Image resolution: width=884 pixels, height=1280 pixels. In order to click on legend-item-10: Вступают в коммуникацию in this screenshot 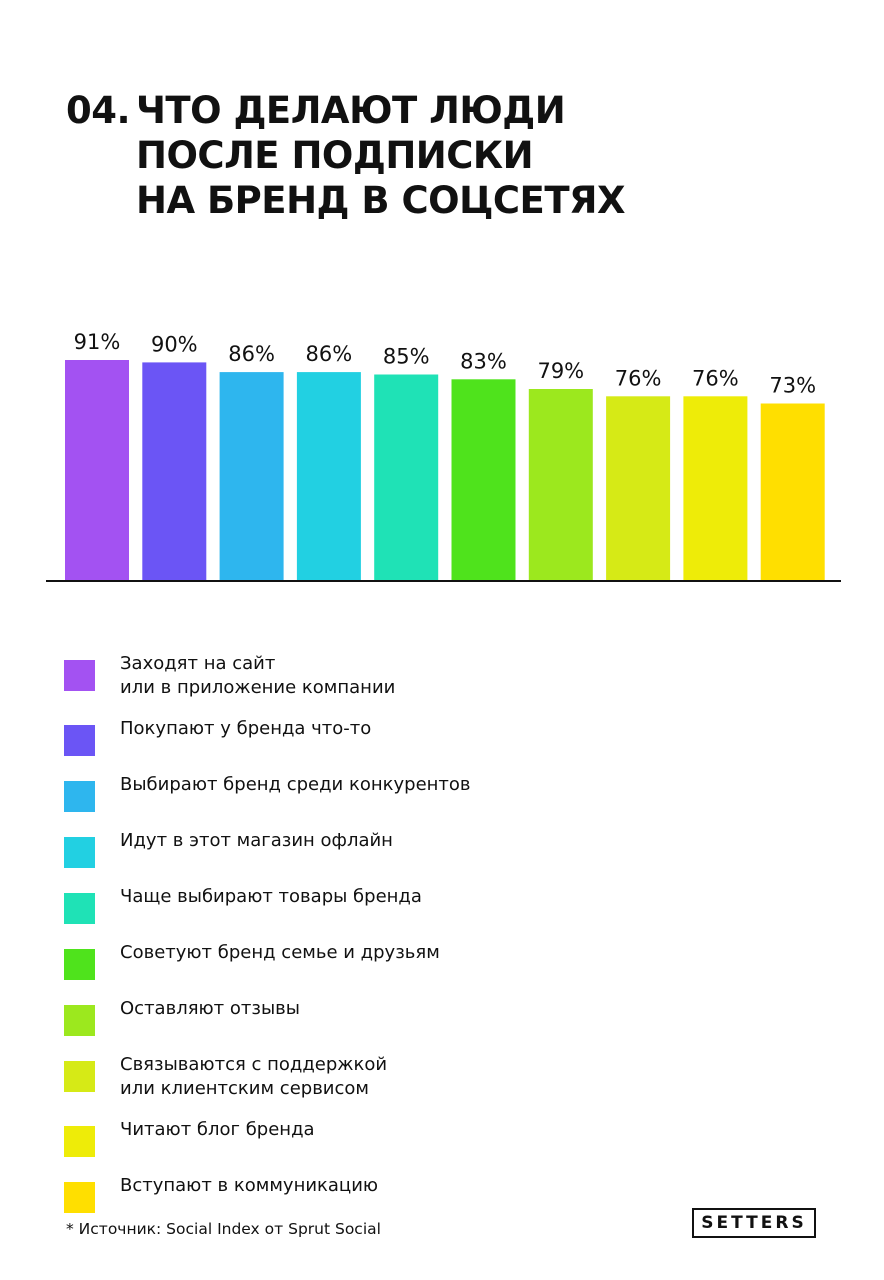, I will do `click(392, 1193)`.